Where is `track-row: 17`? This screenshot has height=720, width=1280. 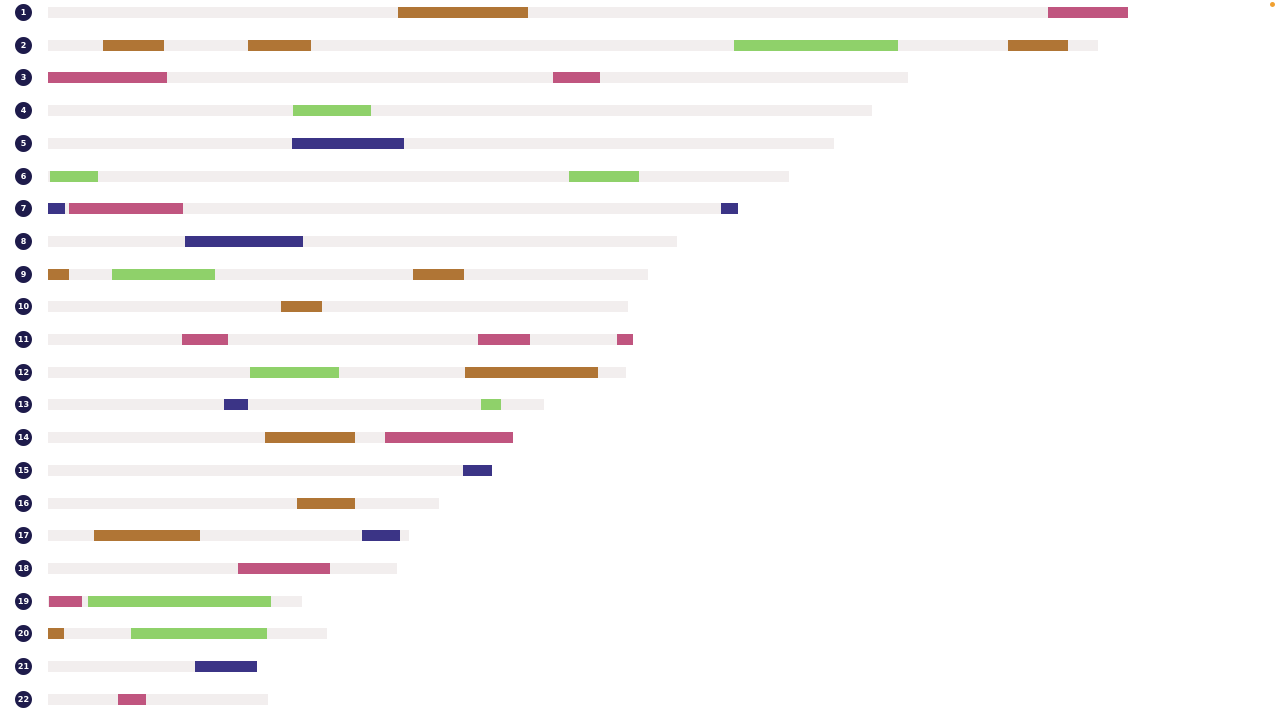
track-row: 17 is located at coordinates (600, 535).